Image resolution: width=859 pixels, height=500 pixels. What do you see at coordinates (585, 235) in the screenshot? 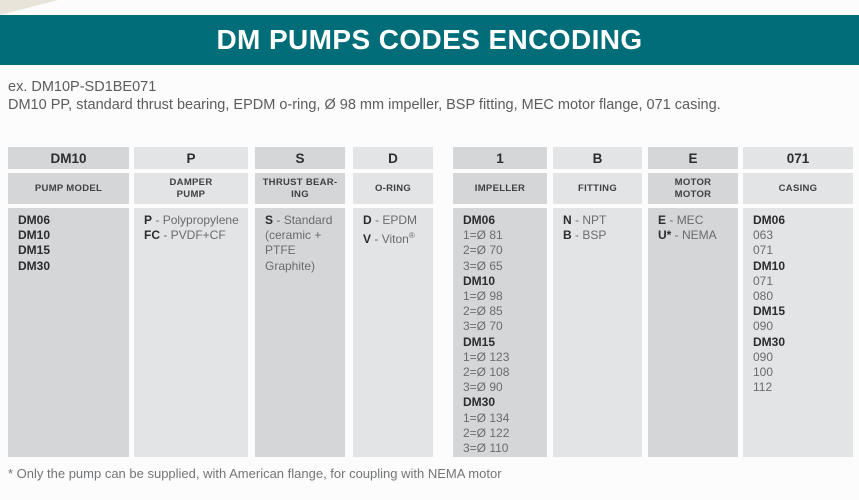
I see `fitting-value-line: B - BSP` at bounding box center [585, 235].